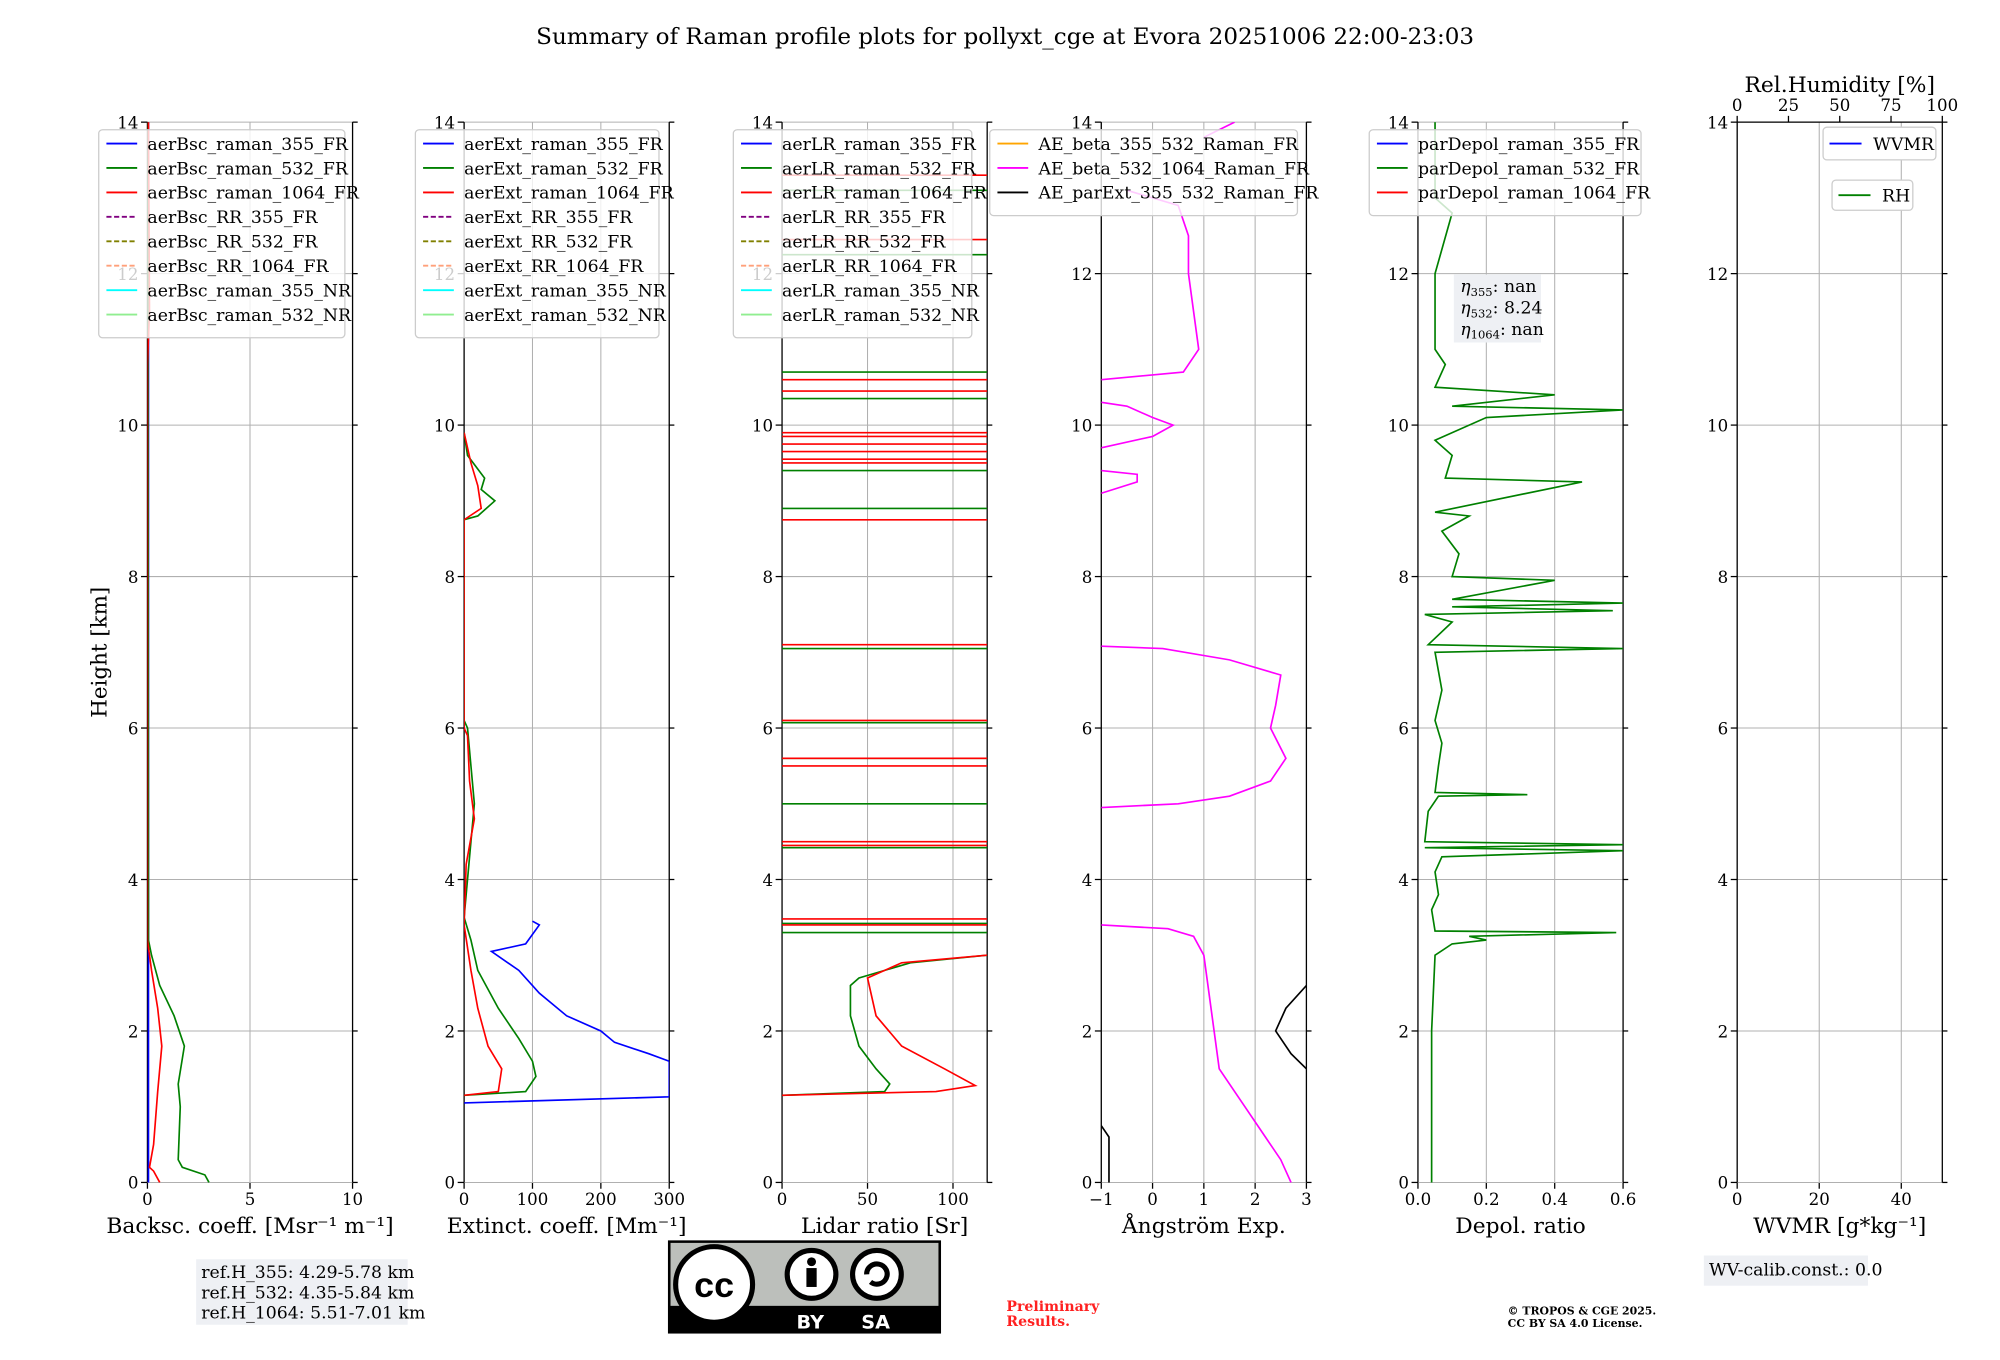  What do you see at coordinates (567, 1012) in the screenshot?
I see `series-aerext-raman-355-fr` at bounding box center [567, 1012].